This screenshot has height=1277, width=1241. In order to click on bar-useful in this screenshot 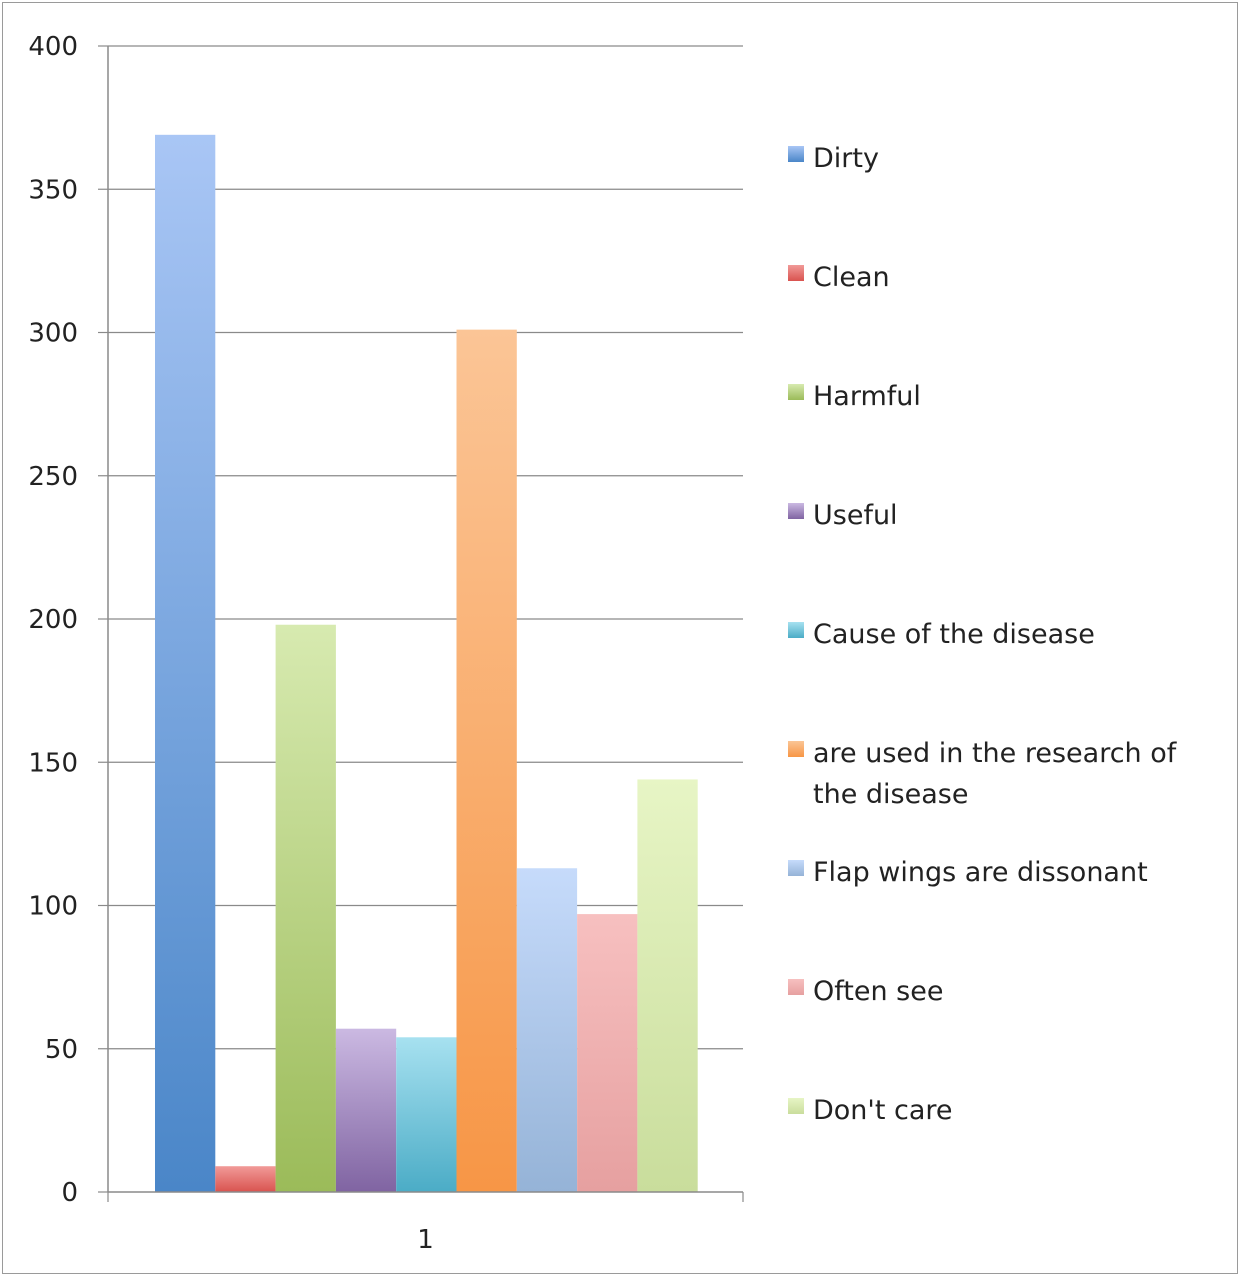, I will do `click(366, 1110)`.